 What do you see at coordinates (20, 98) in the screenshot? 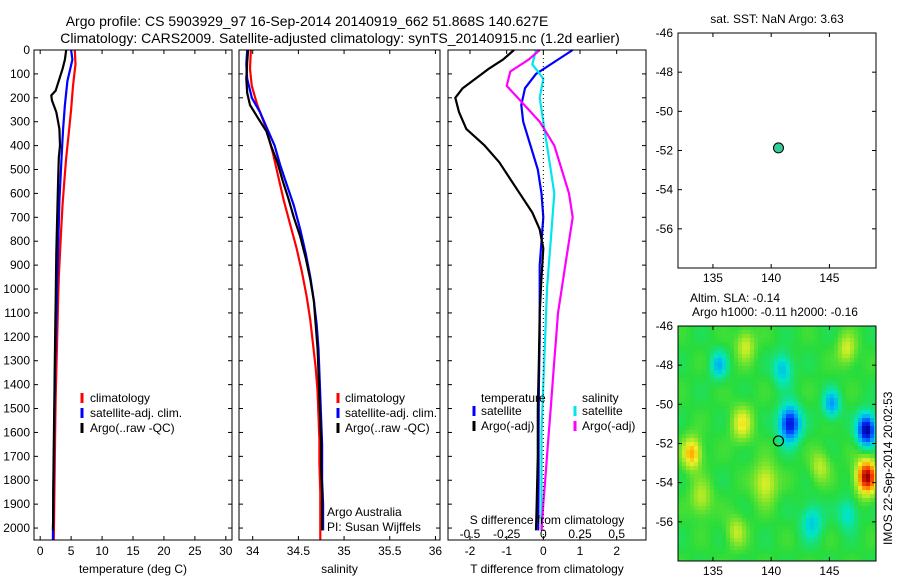
I see `temperature-ytick-label: 200` at bounding box center [20, 98].